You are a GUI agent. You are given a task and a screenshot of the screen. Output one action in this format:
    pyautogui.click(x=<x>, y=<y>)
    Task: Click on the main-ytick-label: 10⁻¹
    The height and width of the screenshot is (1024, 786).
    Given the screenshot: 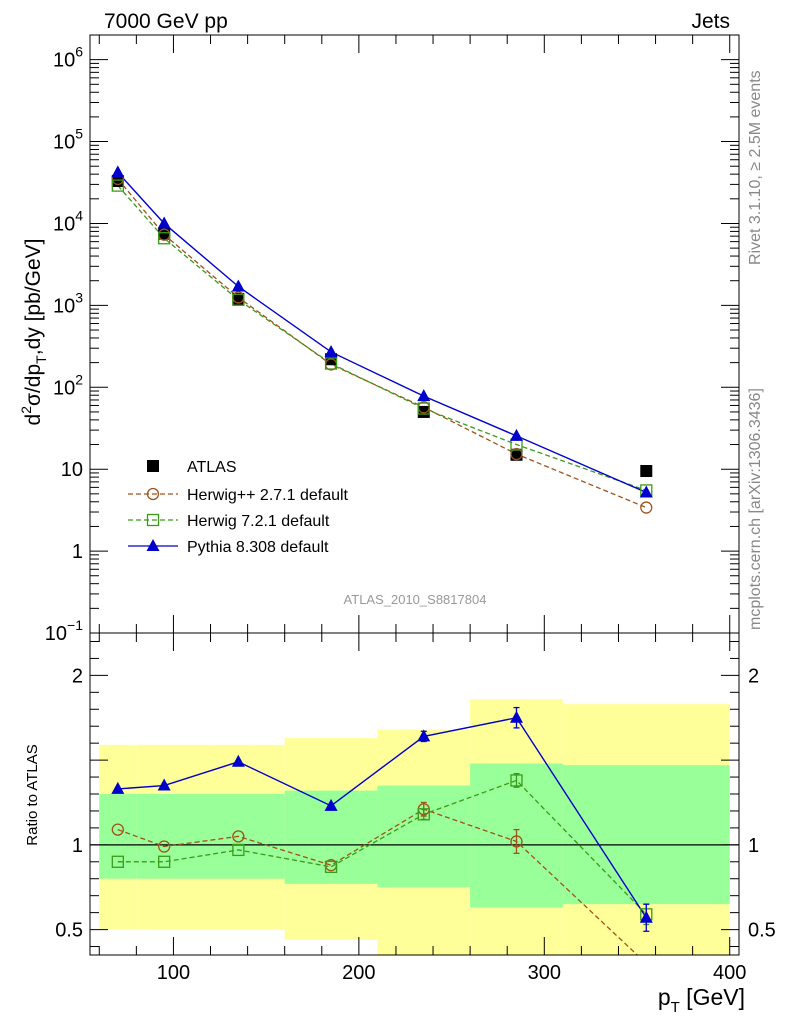 What is the action you would take?
    pyautogui.click(x=64, y=631)
    